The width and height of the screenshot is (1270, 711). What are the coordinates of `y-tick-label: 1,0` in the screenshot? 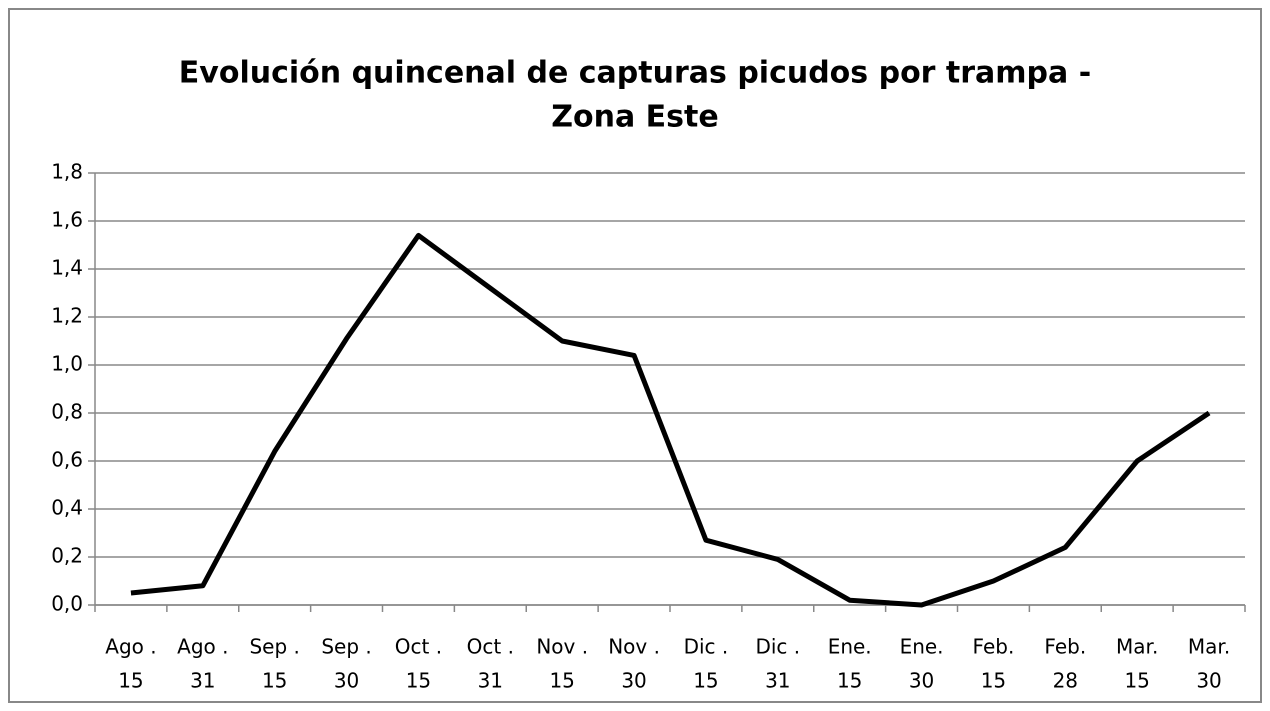 It's located at (67, 364).